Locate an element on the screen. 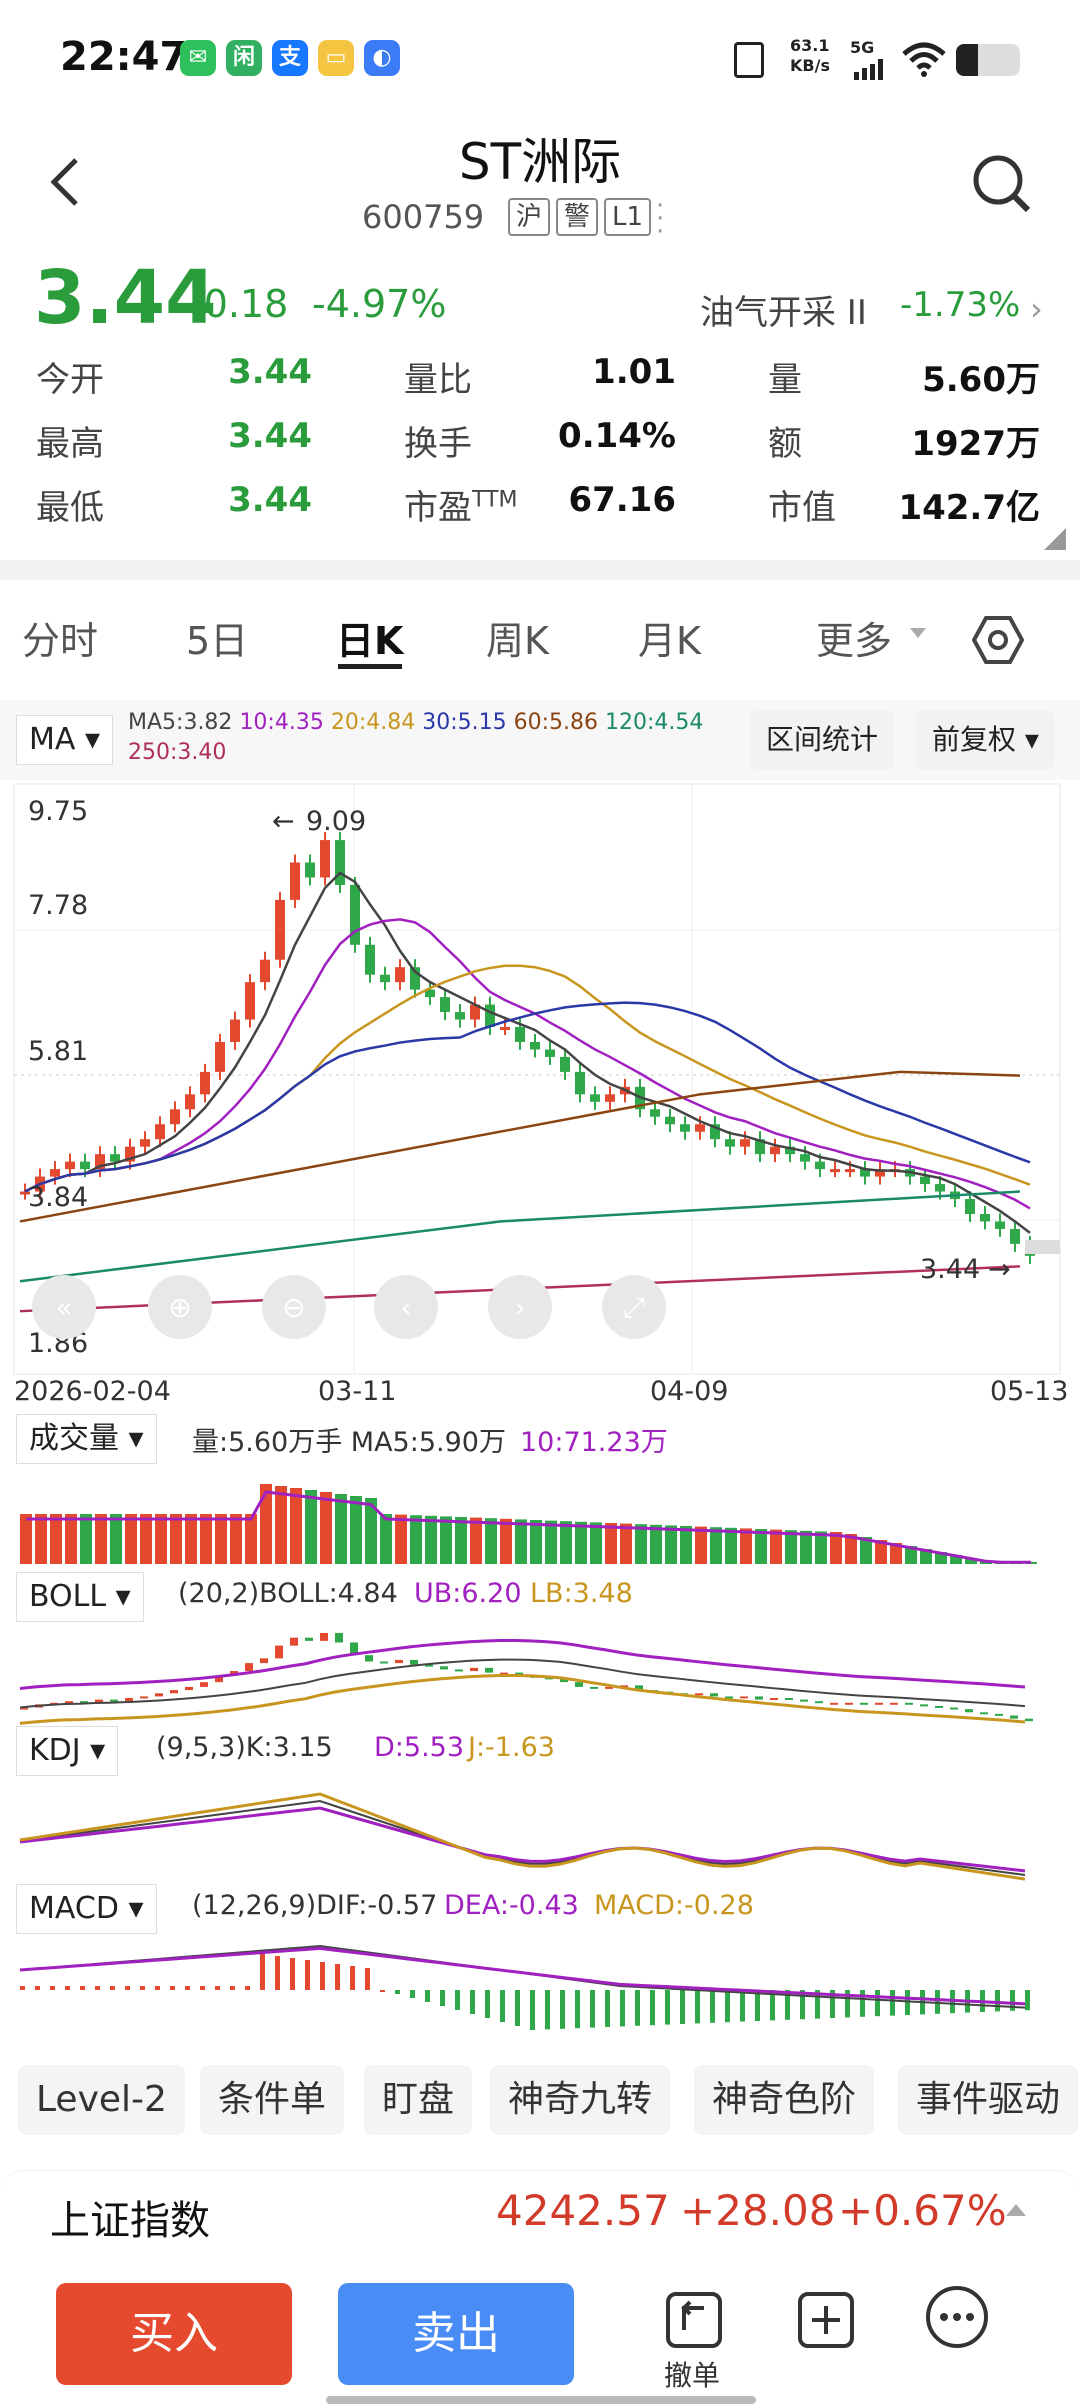 This screenshot has height=2408, width=1080. search-icon is located at coordinates (1002, 184).